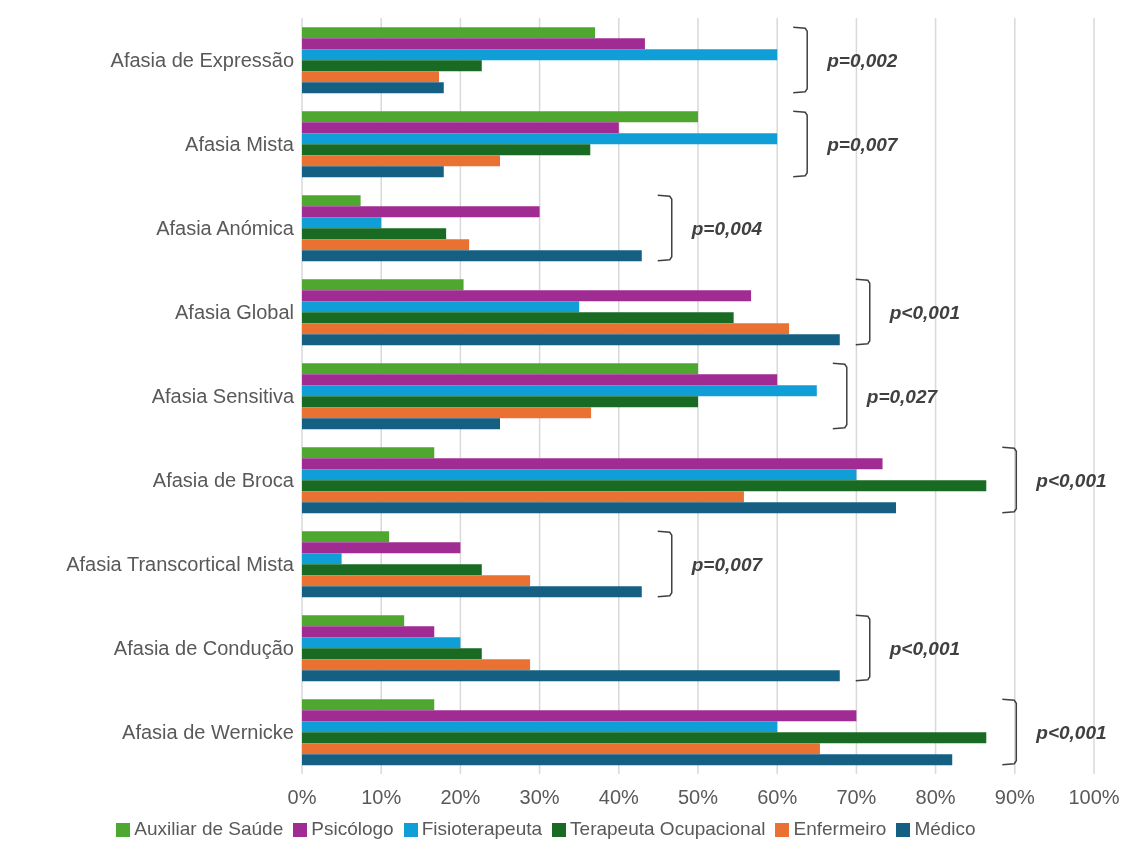  Describe the element at coordinates (203, 648) in the screenshot. I see `y-tick-label: Afasia de Condução` at that location.